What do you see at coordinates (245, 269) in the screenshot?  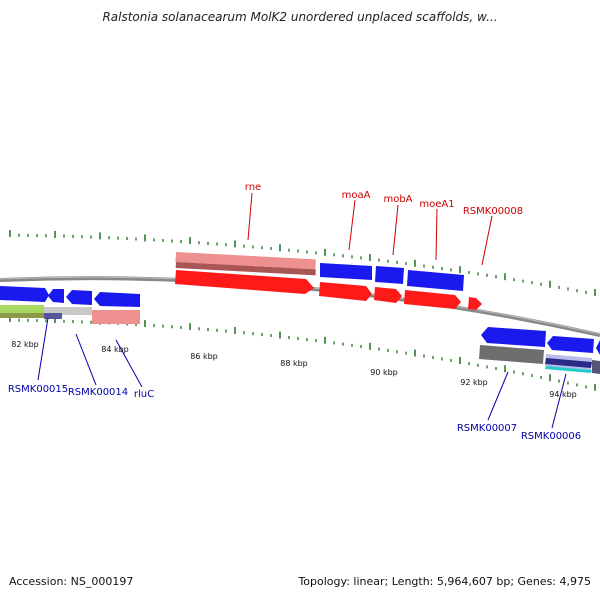 I see `gene-bar-rne-shadow` at bounding box center [245, 269].